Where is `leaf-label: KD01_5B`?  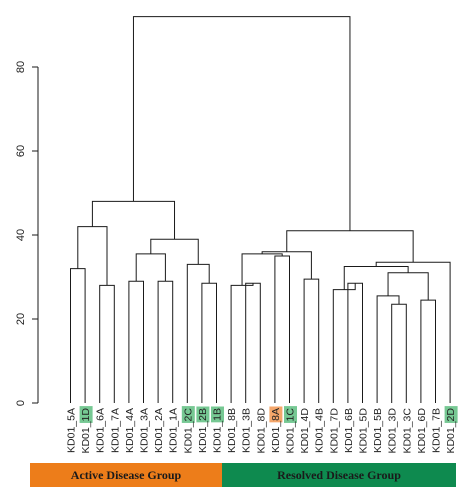 leaf-label: KD01_5B is located at coordinates (378, 430).